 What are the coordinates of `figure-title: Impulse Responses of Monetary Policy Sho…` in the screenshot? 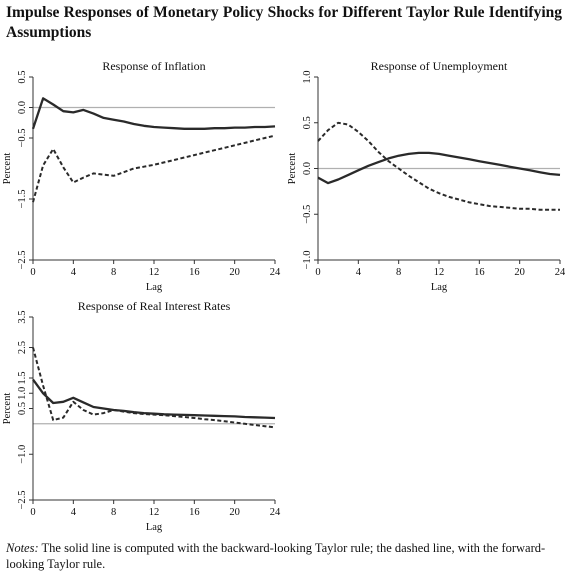 It's located at (284, 22).